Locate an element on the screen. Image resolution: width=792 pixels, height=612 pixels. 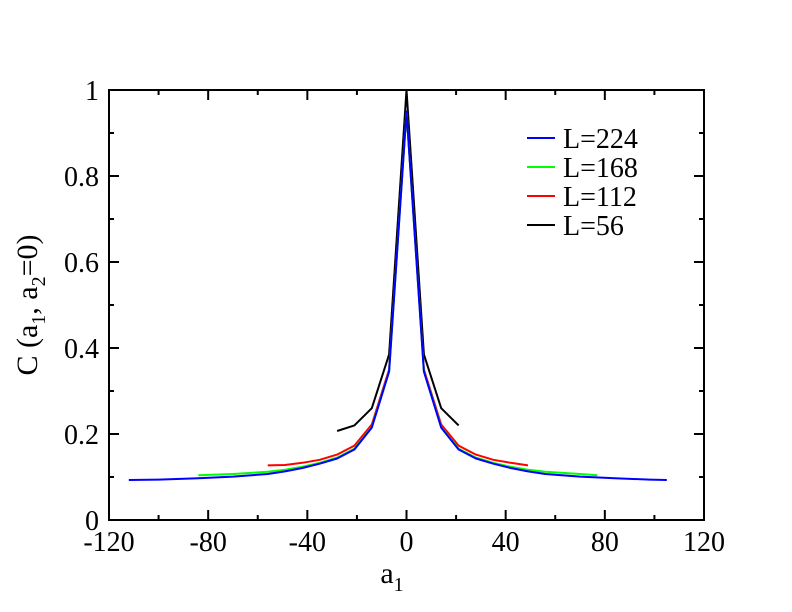
y-tick-label: 0.8 is located at coordinates (81, 177).